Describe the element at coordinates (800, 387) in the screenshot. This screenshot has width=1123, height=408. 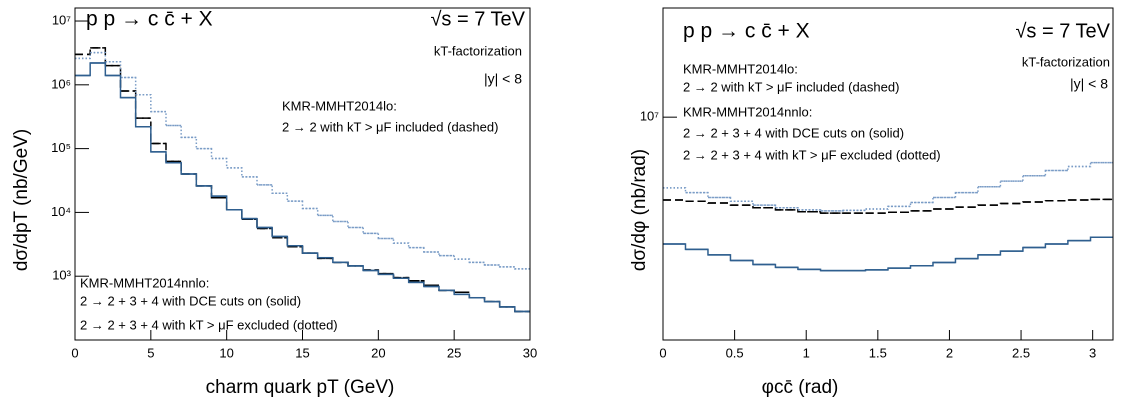
I see `x-axis-label: φcc̄ (rad)` at that location.